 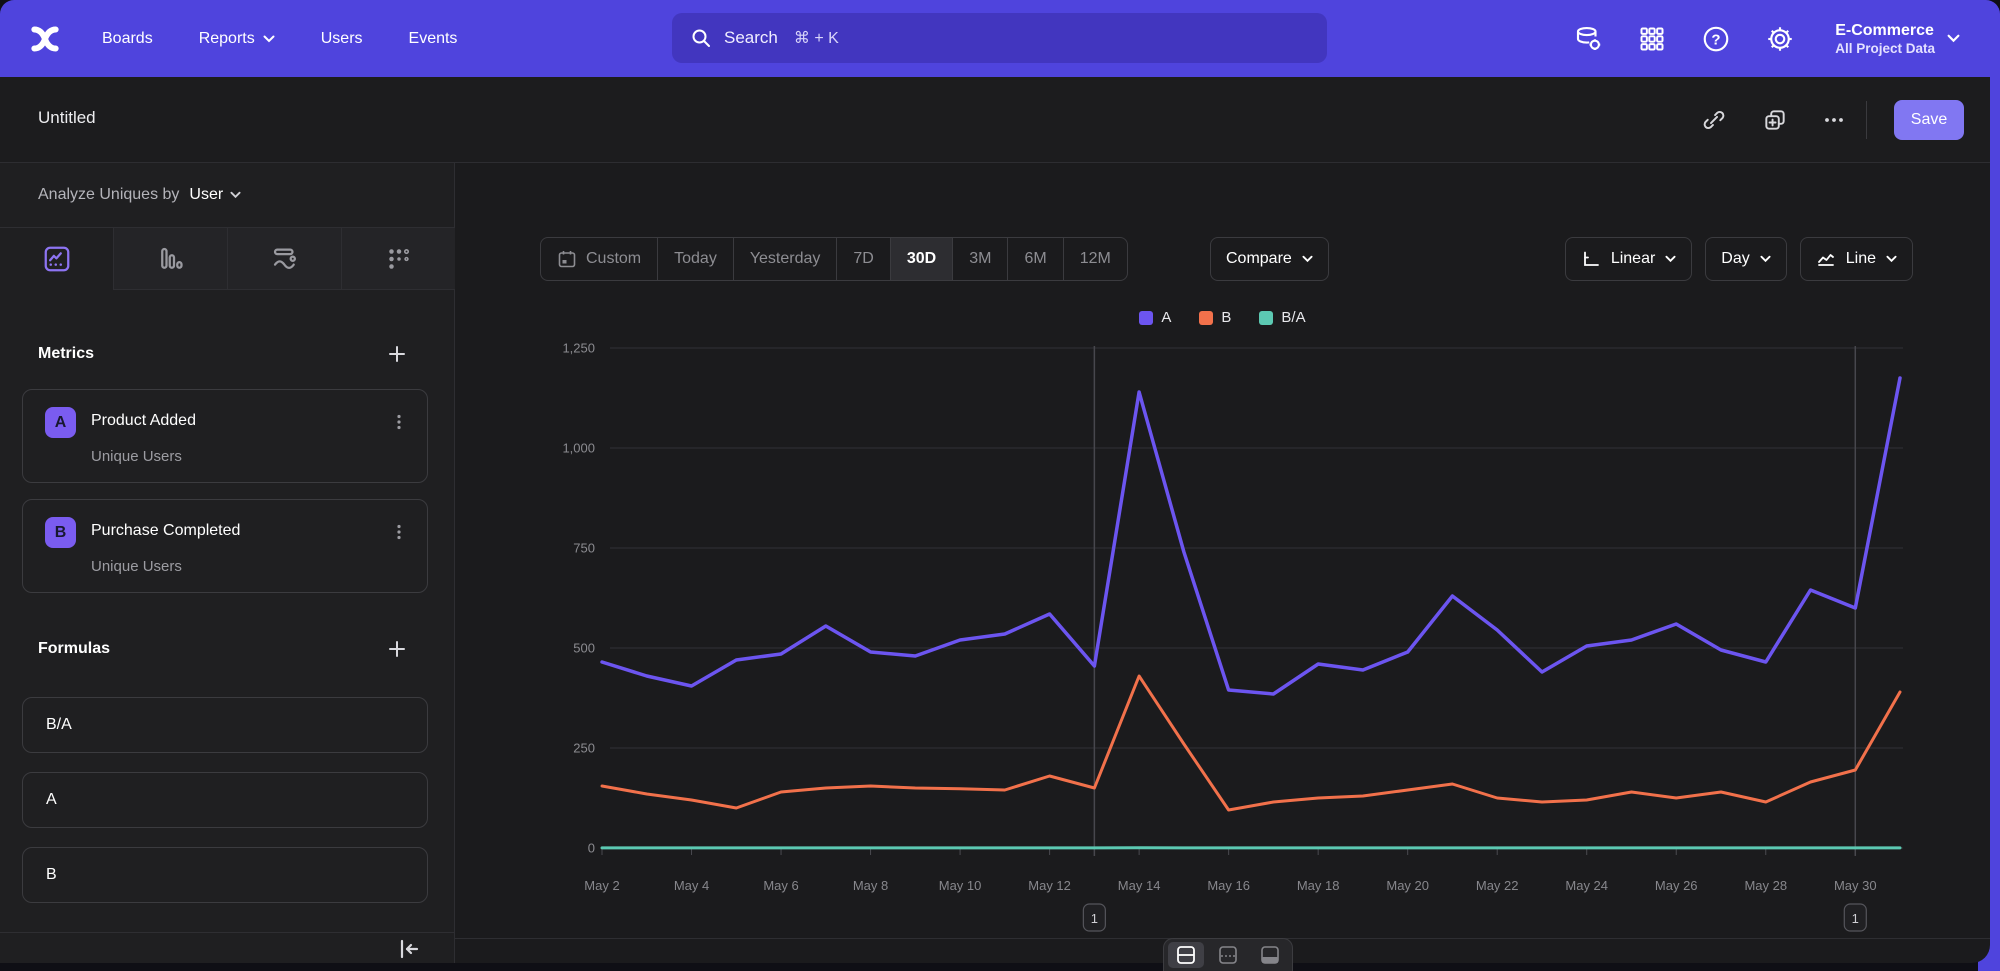 What do you see at coordinates (225, 800) in the screenshot?
I see `formula-card: A` at bounding box center [225, 800].